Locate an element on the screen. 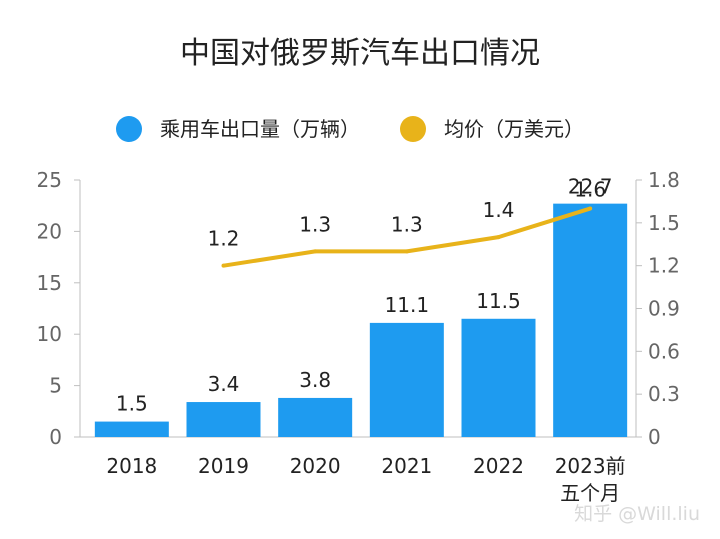  bar-value-label: 22.7 is located at coordinates (590, 187).